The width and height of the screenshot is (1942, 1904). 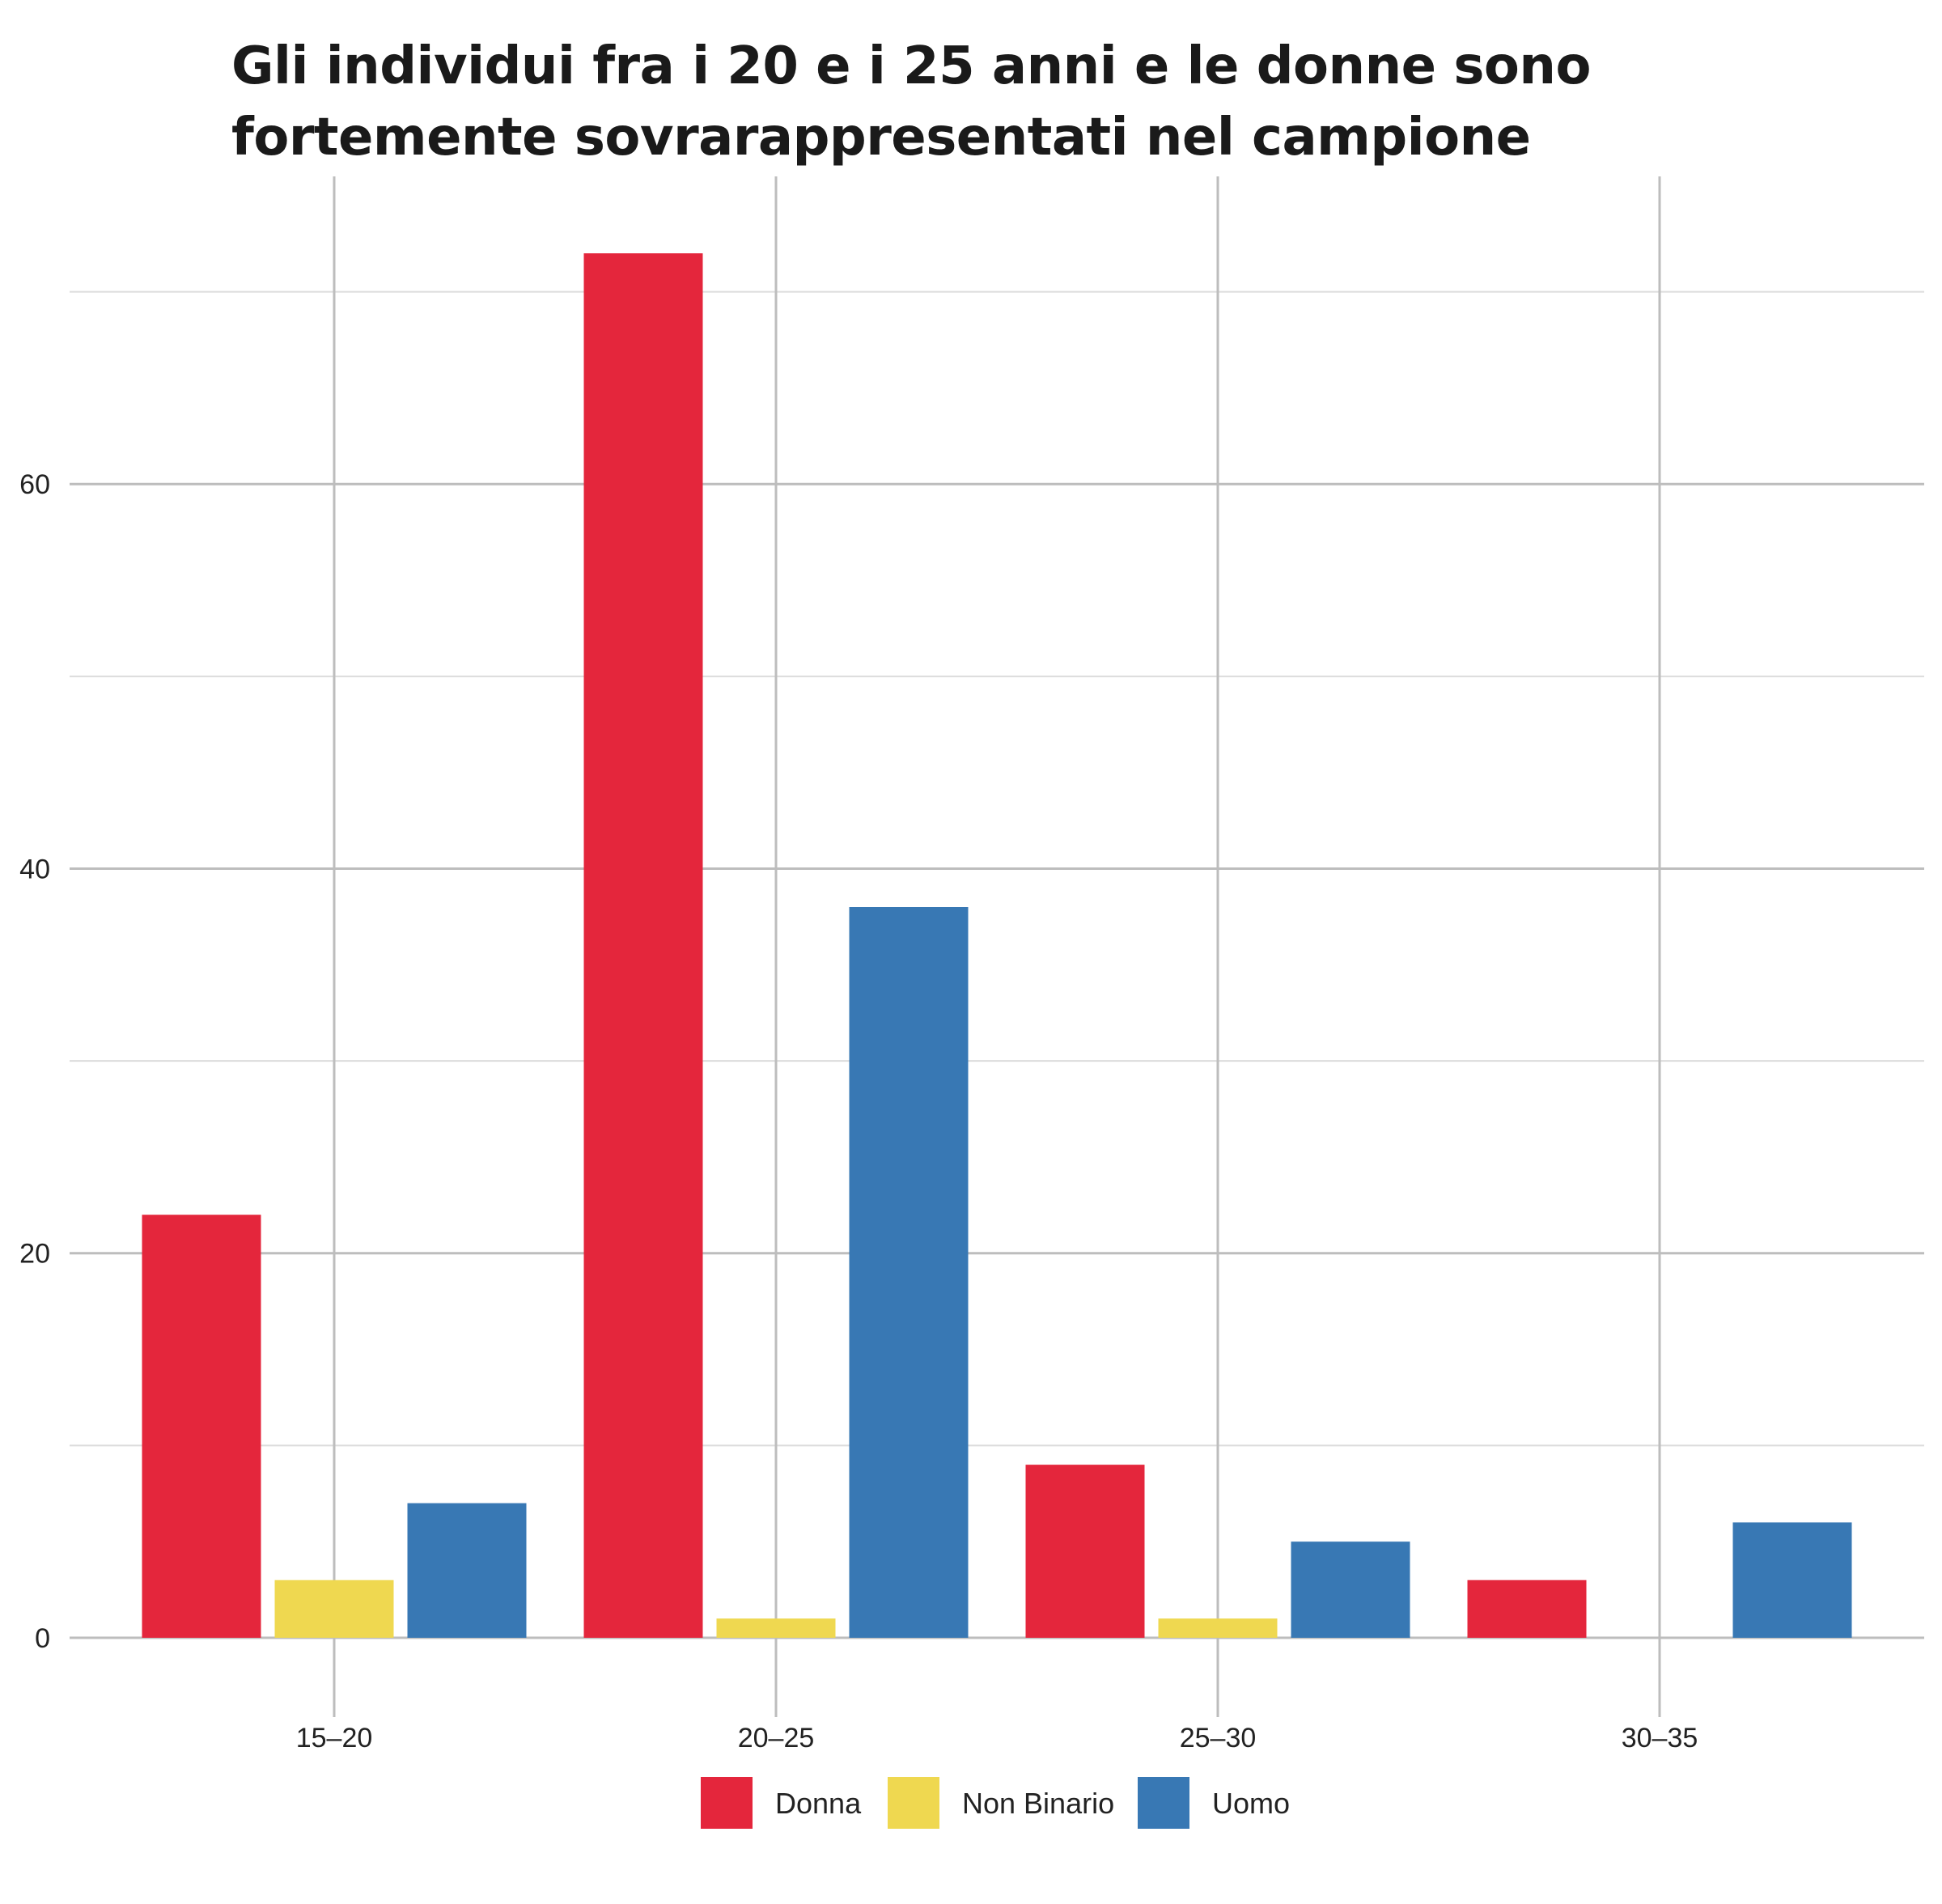 What do you see at coordinates (1218, 1738) in the screenshot?
I see `x-tick-label: 25–30` at bounding box center [1218, 1738].